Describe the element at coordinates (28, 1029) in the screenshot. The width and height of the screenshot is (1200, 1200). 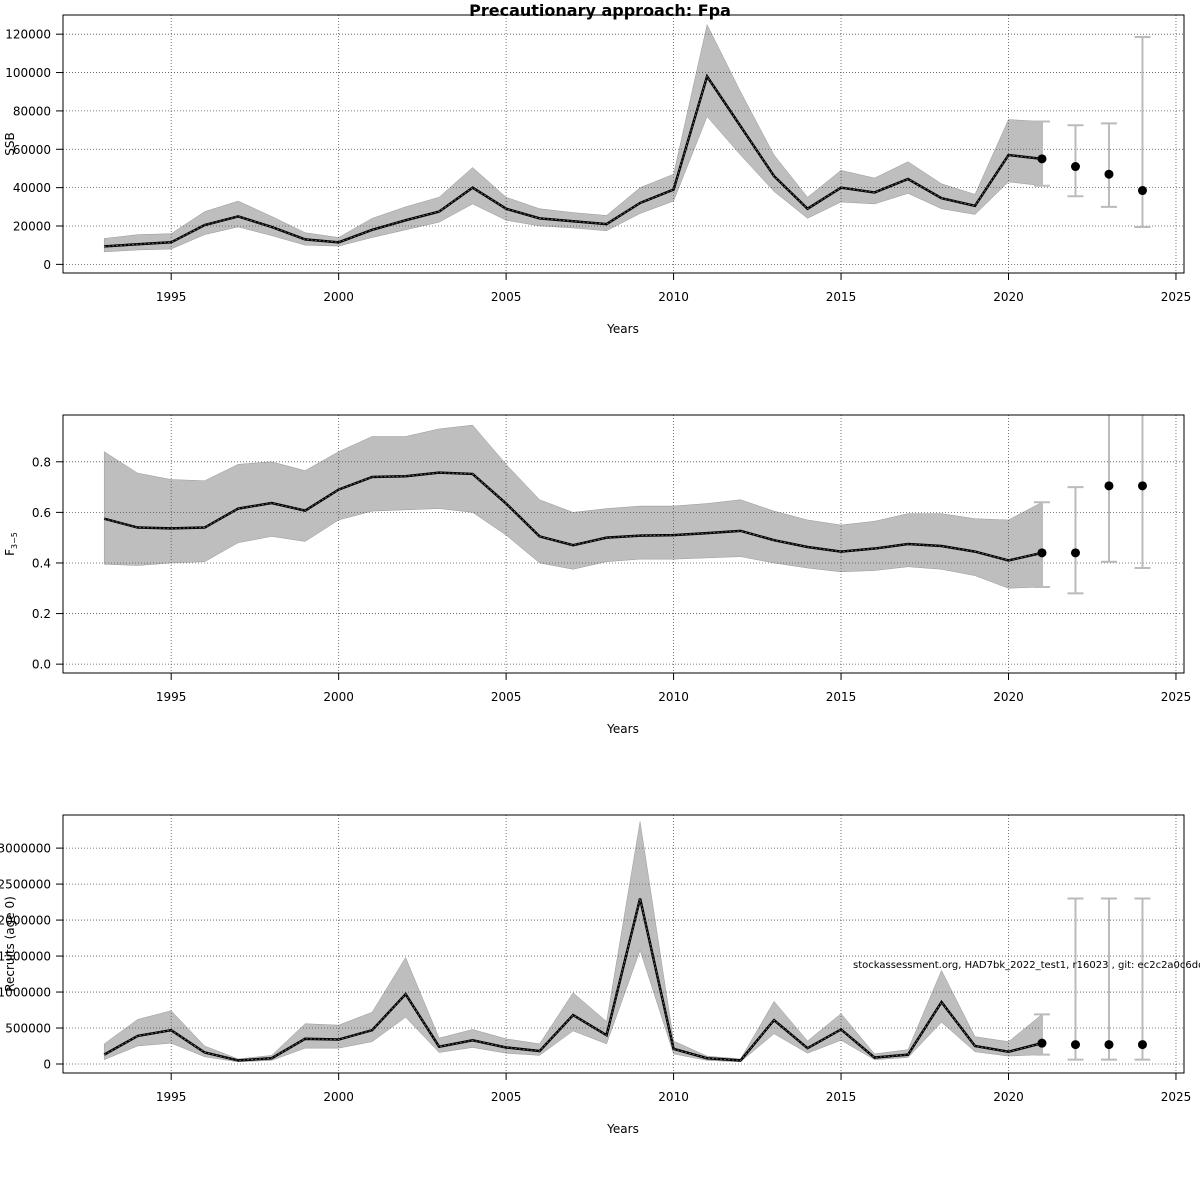
I see `y-tick-label: 500000` at that location.